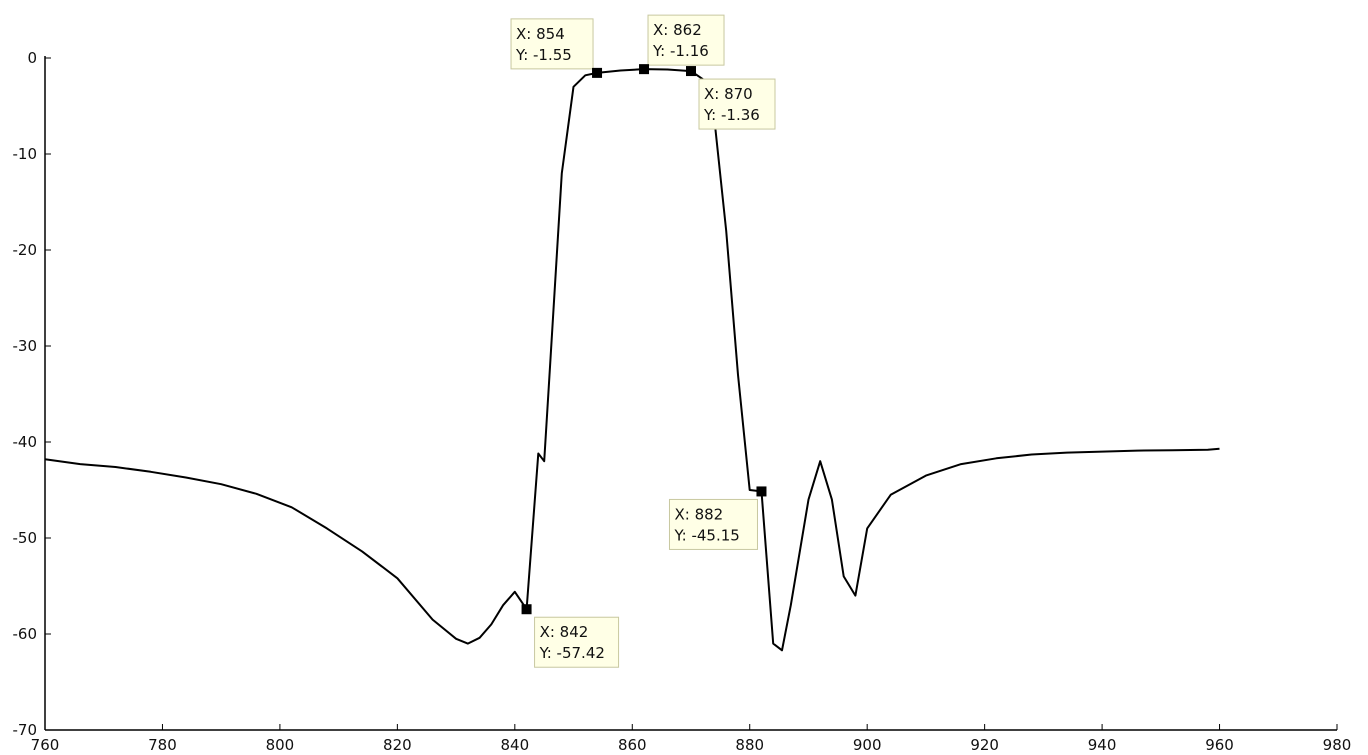 This screenshot has width=1368, height=755. What do you see at coordinates (32, 58) in the screenshot?
I see `y-tick-label: 0` at bounding box center [32, 58].